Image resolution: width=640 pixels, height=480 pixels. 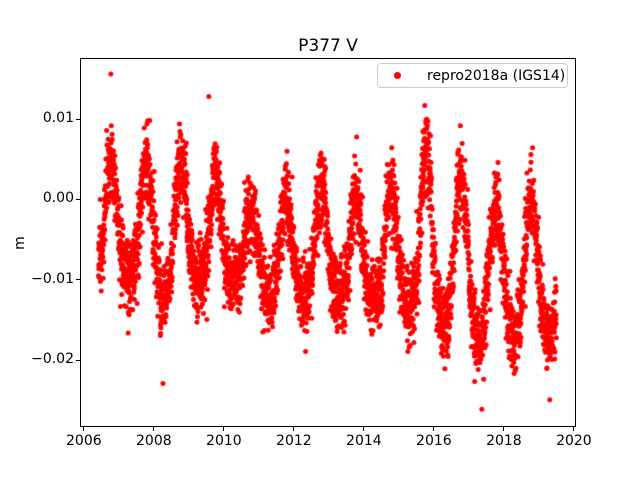 I want to click on y-axis-tick-label: −0.02, so click(x=52, y=359).